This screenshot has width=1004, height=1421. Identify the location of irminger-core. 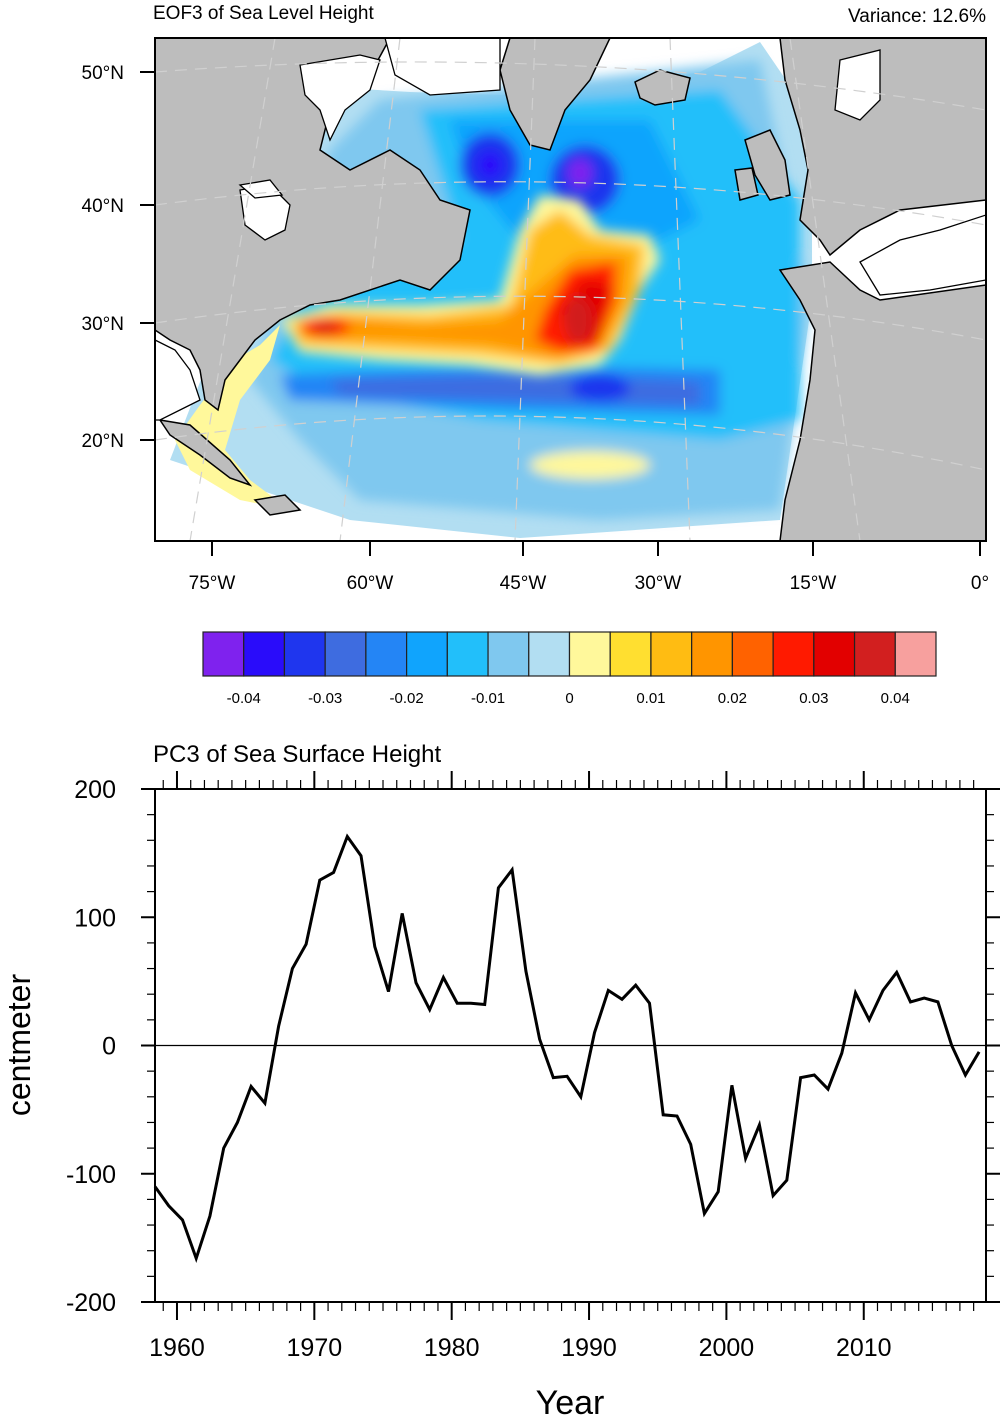
(580, 173).